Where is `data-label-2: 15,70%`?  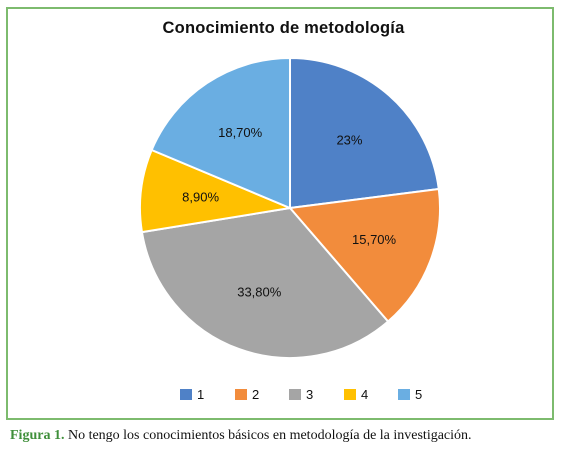 data-label-2: 15,70% is located at coordinates (374, 239).